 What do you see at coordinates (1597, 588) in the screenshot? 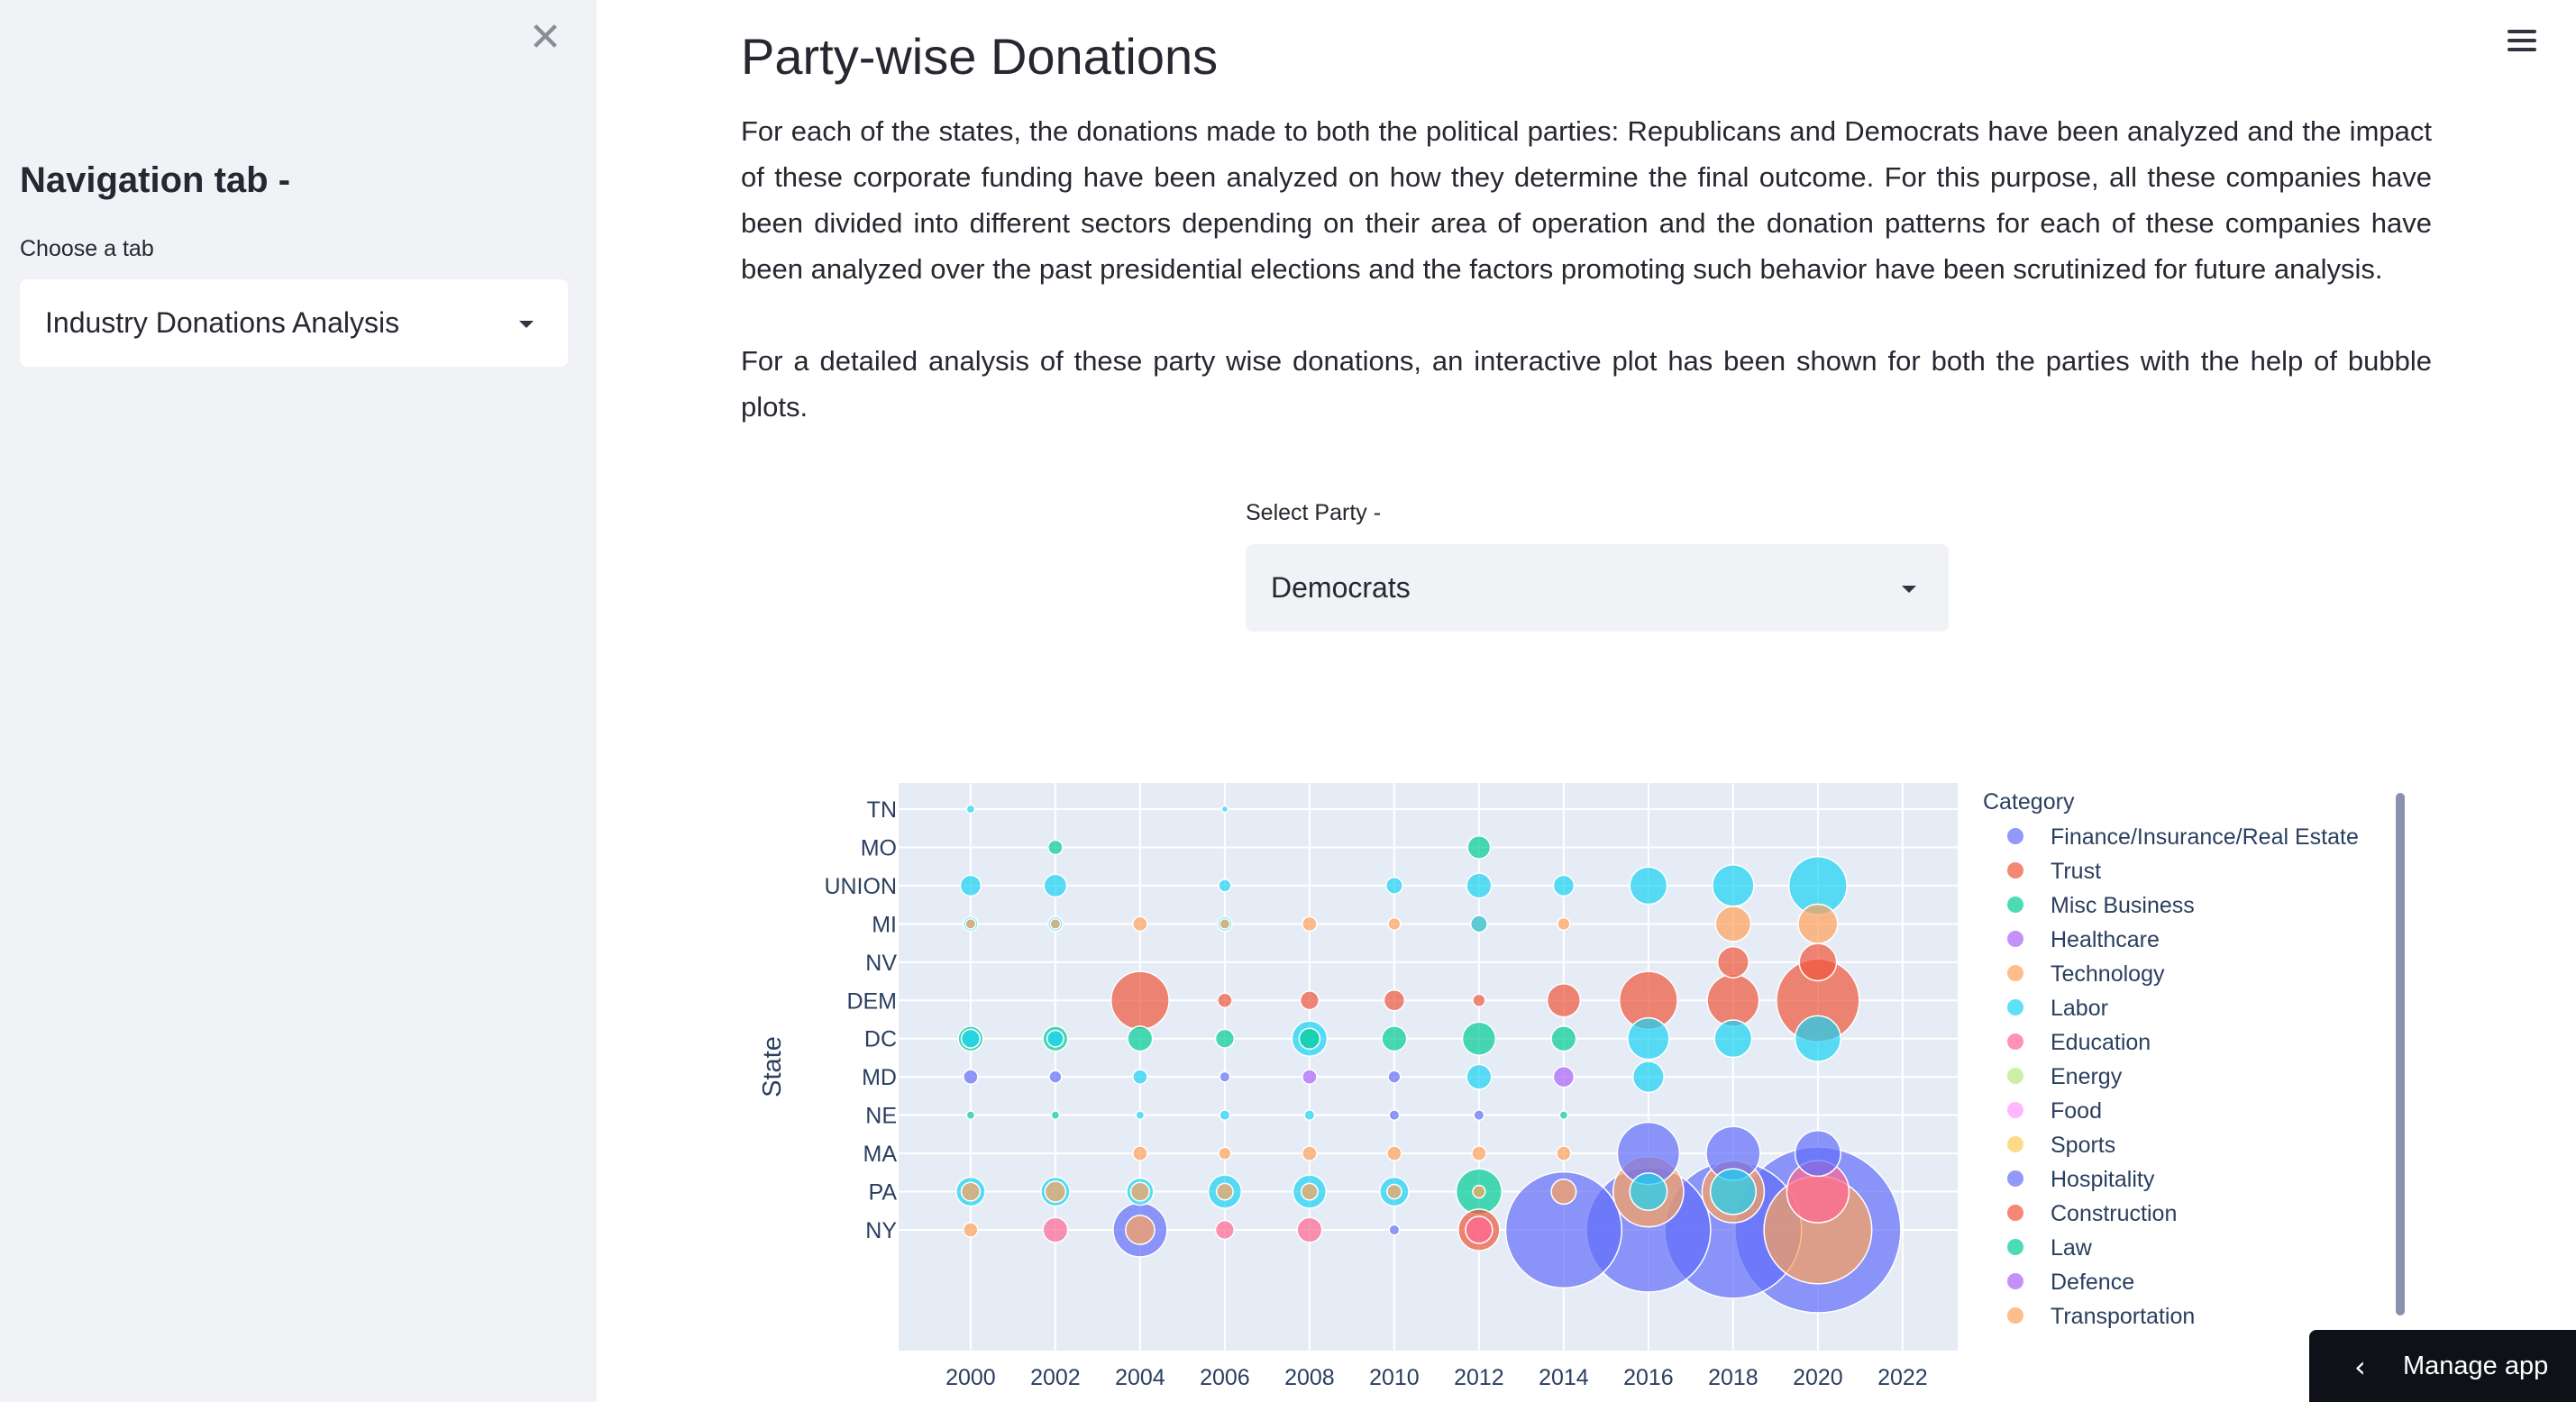
I see `party-select: Democrats` at bounding box center [1597, 588].